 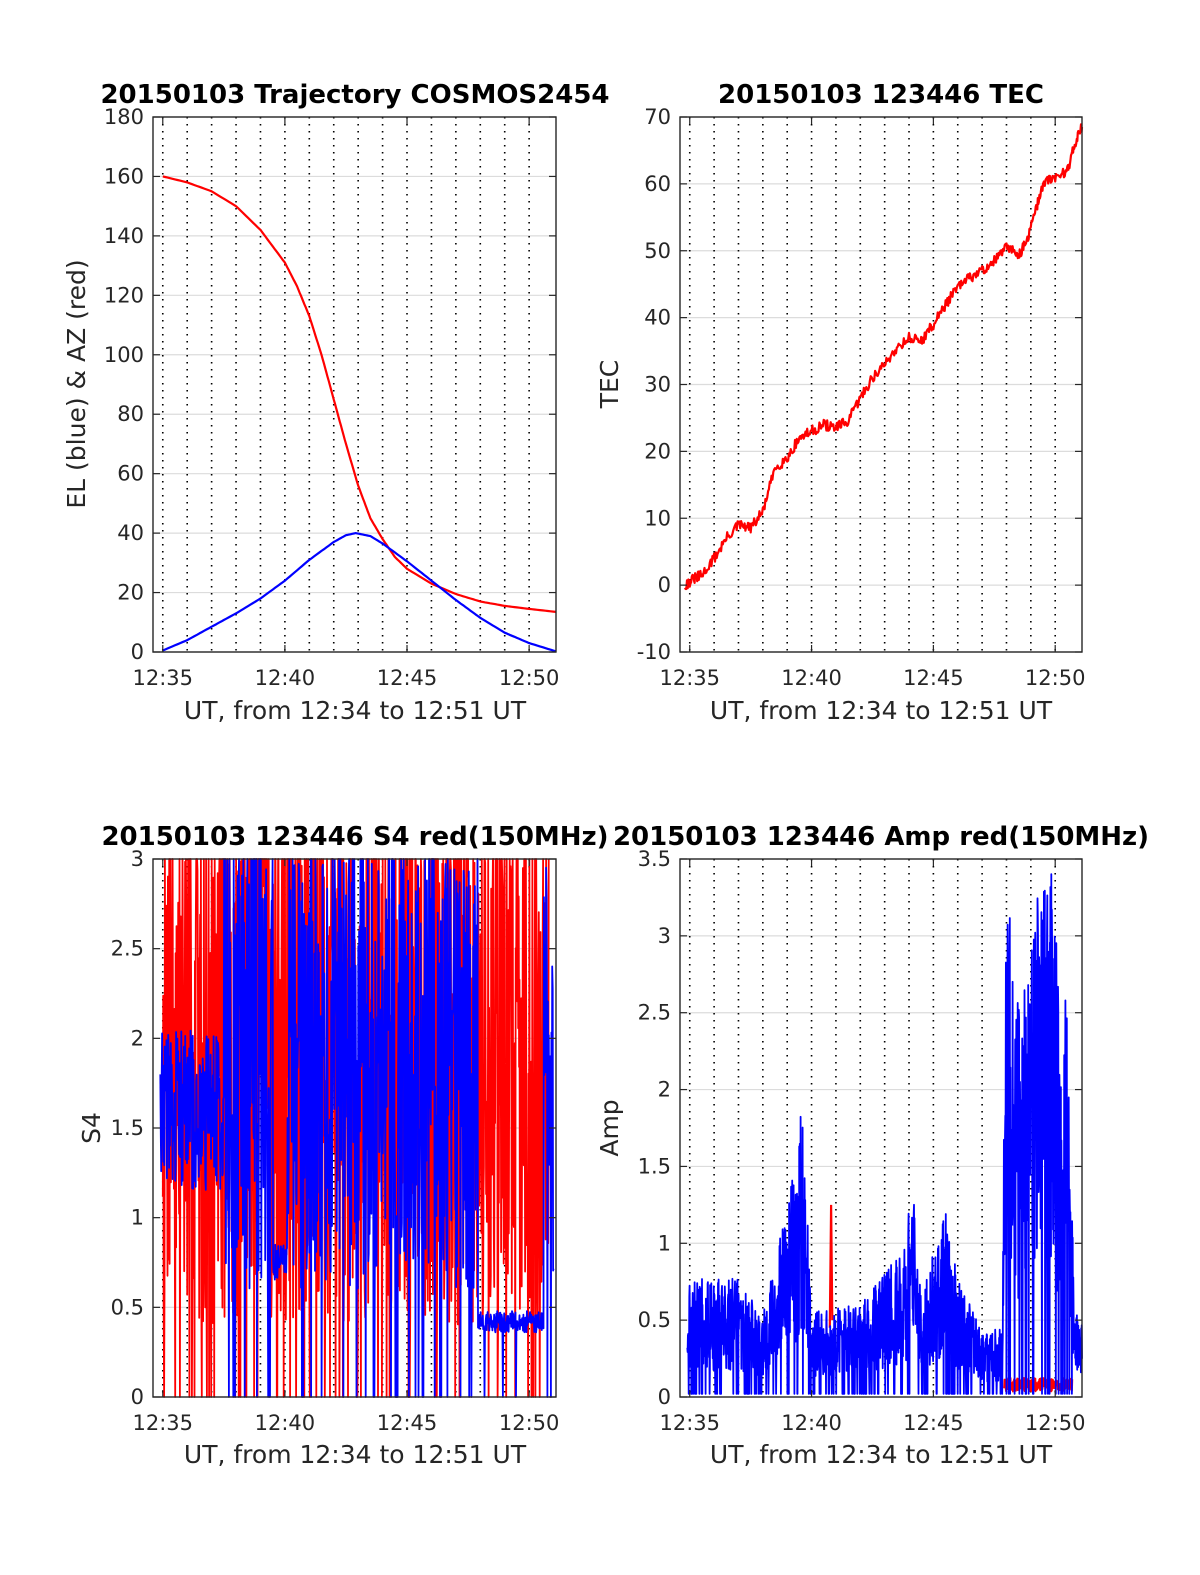 I want to click on amp-ytick-label: 3, so click(x=664, y=936).